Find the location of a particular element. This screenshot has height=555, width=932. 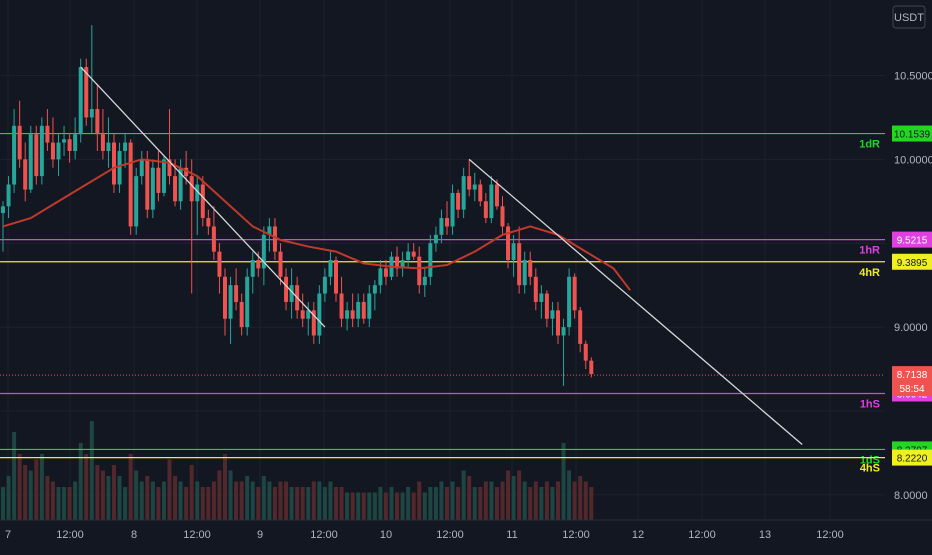

time-tick-label: 12:00 is located at coordinates (450, 535).